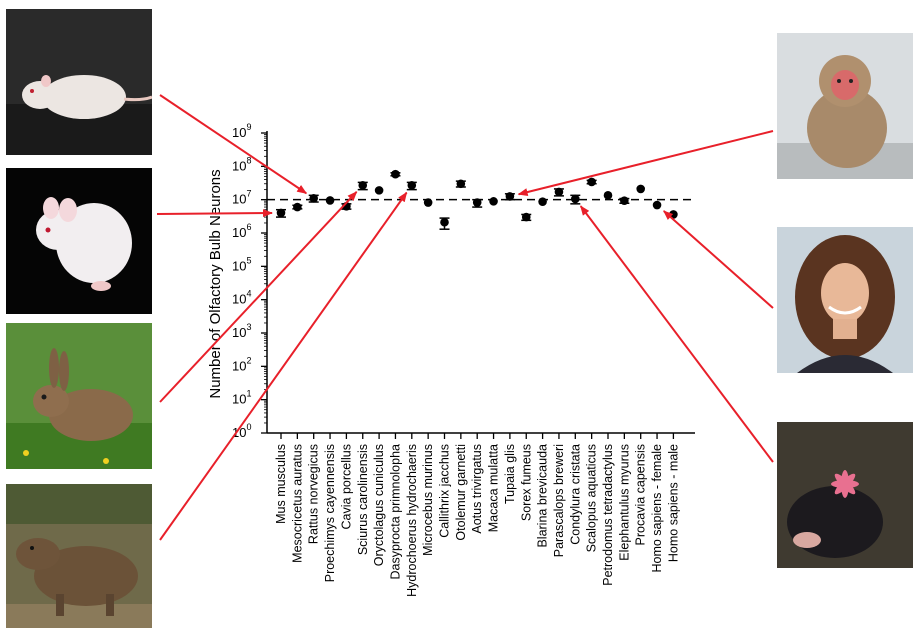 The image size is (913, 640). Describe the element at coordinates (477, 489) in the screenshot. I see `x-tick-label: Aotus trivirgatus` at that location.